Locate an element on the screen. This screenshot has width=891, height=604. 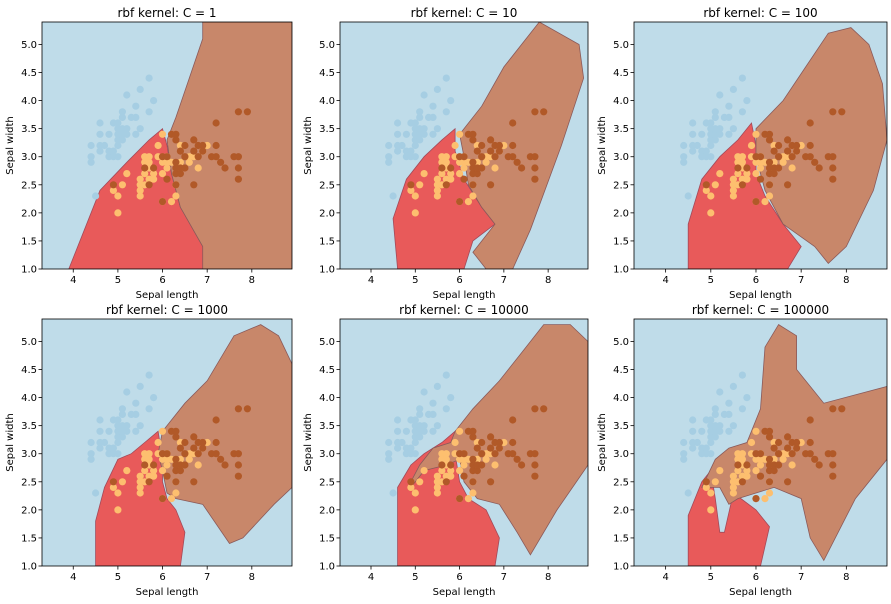
y-tick-label: 1.0 is located at coordinates (621, 270).